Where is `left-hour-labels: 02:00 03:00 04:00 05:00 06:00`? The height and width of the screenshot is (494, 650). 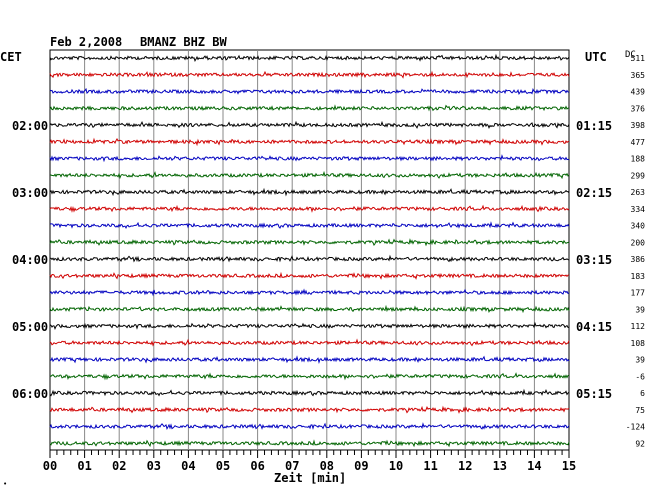
left-hour-labels: 02:00 03:00 04:00 05:00 06:00 is located at coordinates (30, 260).